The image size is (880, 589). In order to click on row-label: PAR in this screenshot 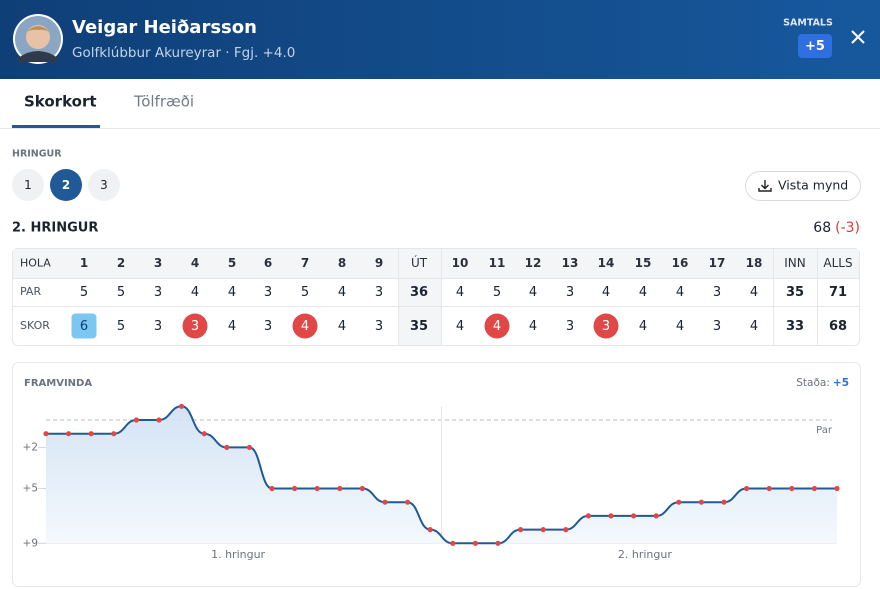, I will do `click(30, 291)`.